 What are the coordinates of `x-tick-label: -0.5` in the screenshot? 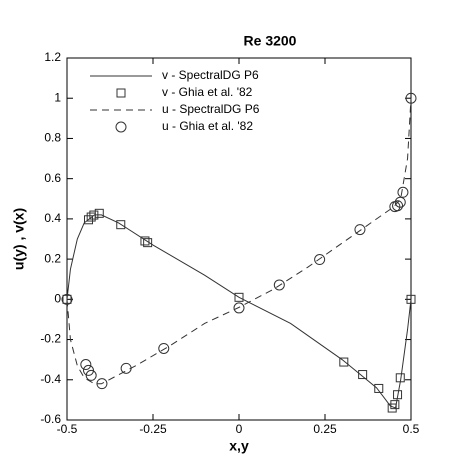 It's located at (67, 429).